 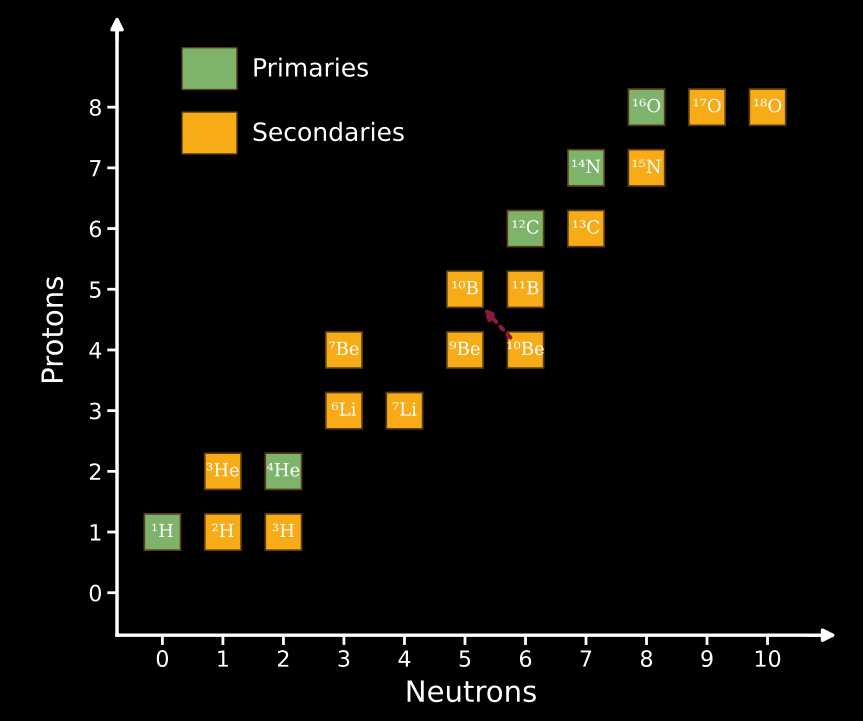 What do you see at coordinates (95, 411) in the screenshot?
I see `y-tick-label: 3` at bounding box center [95, 411].